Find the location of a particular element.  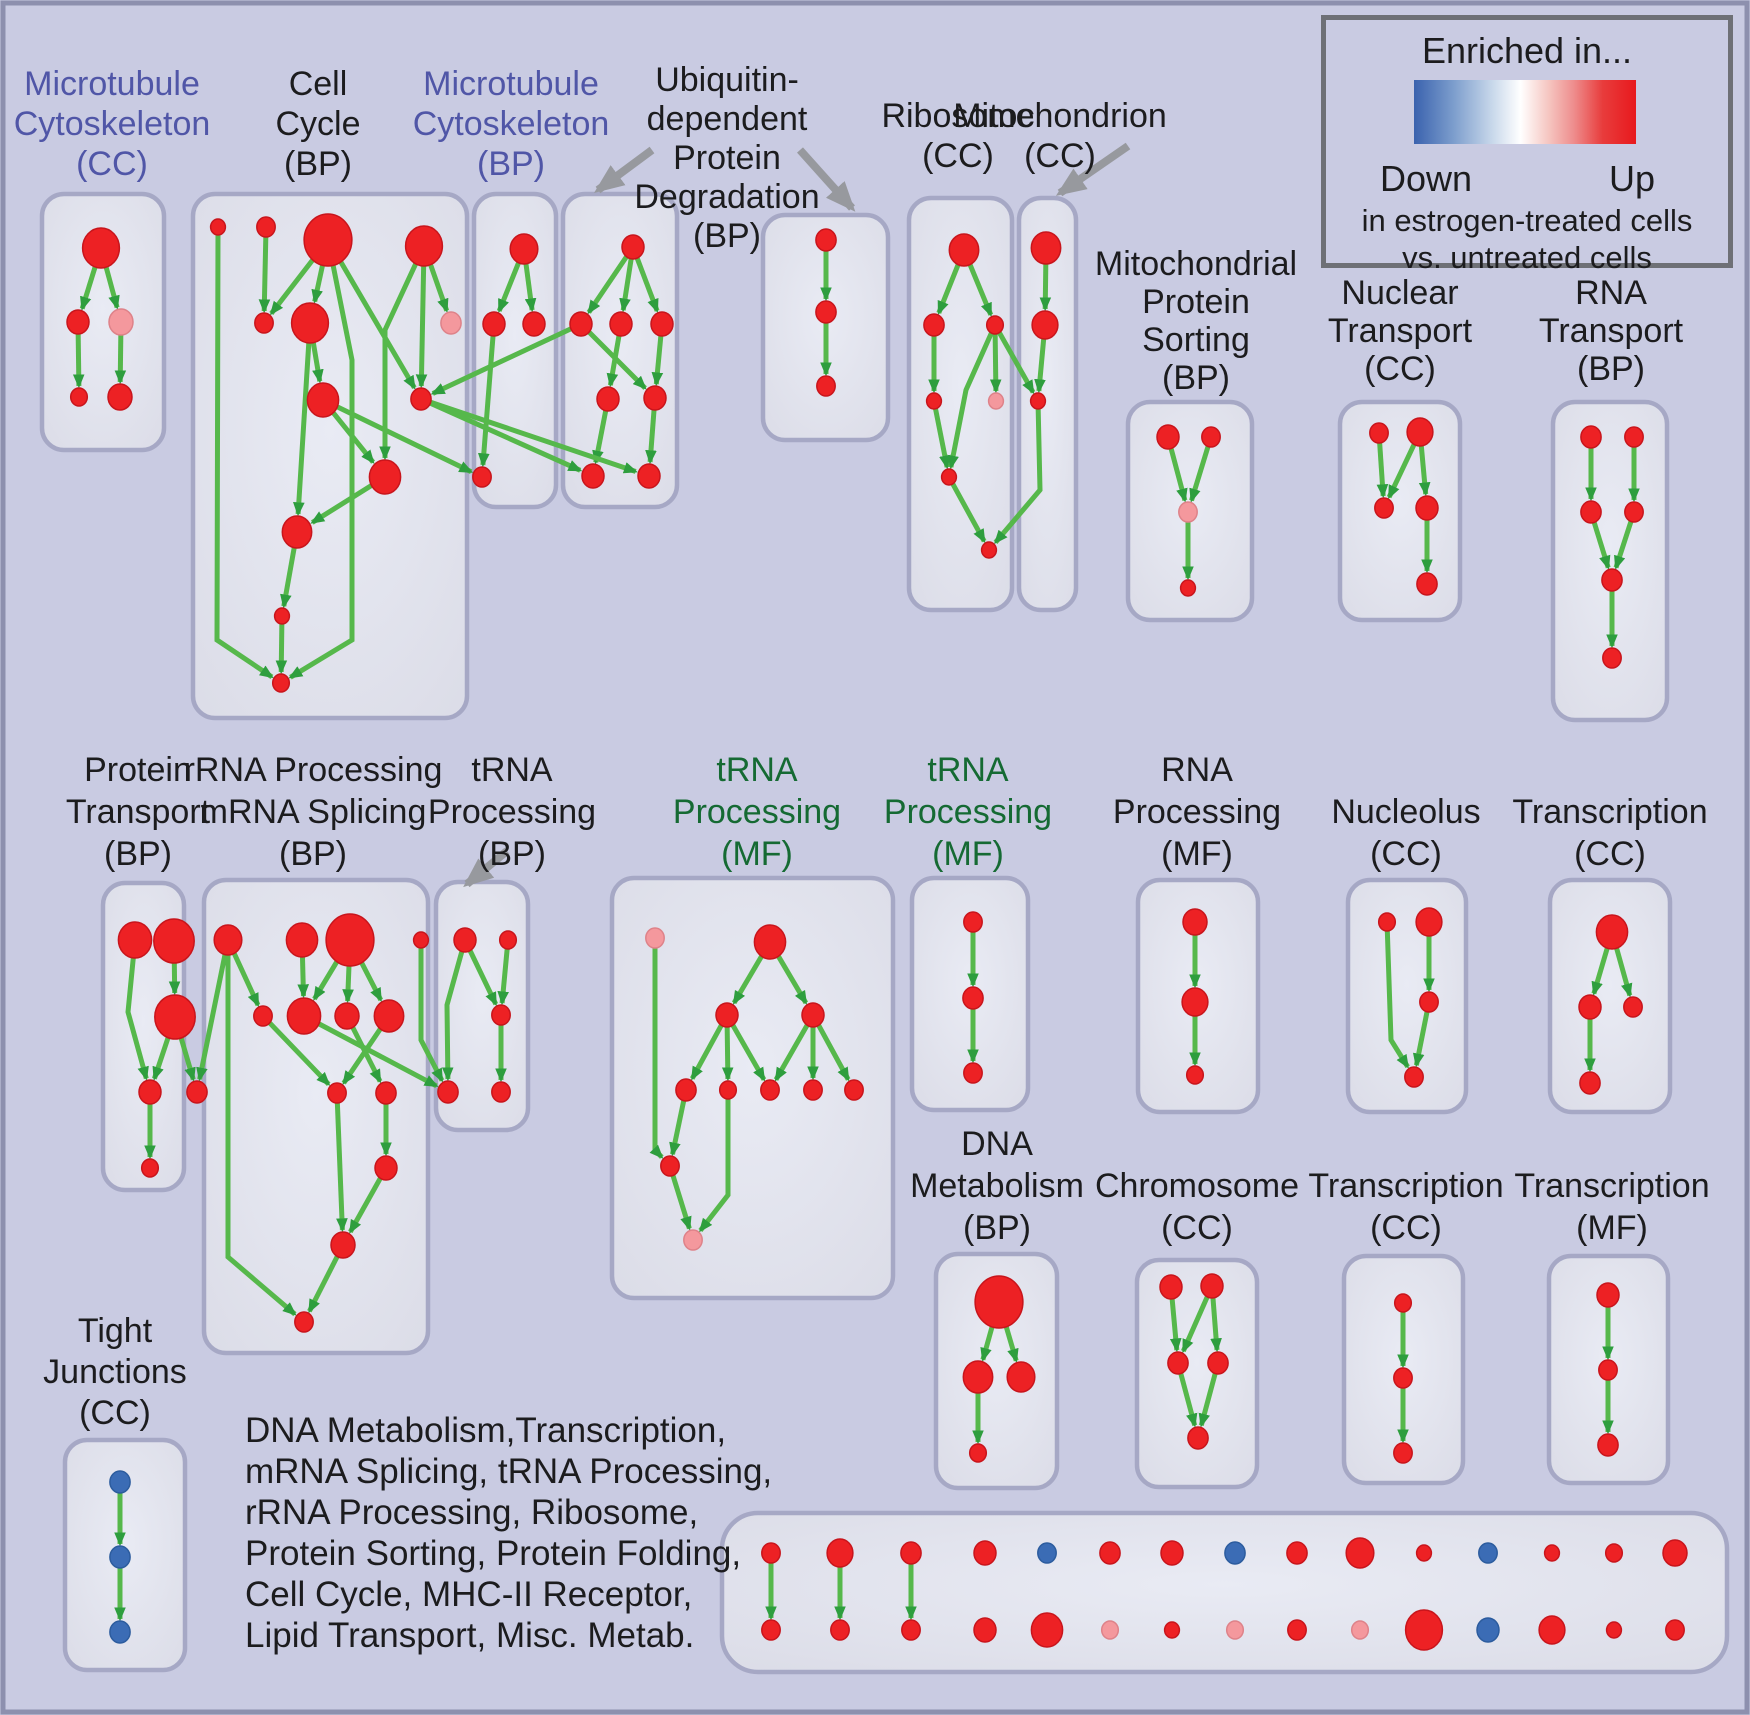

go-term-node-rr11 is located at coordinates (343, 1245).